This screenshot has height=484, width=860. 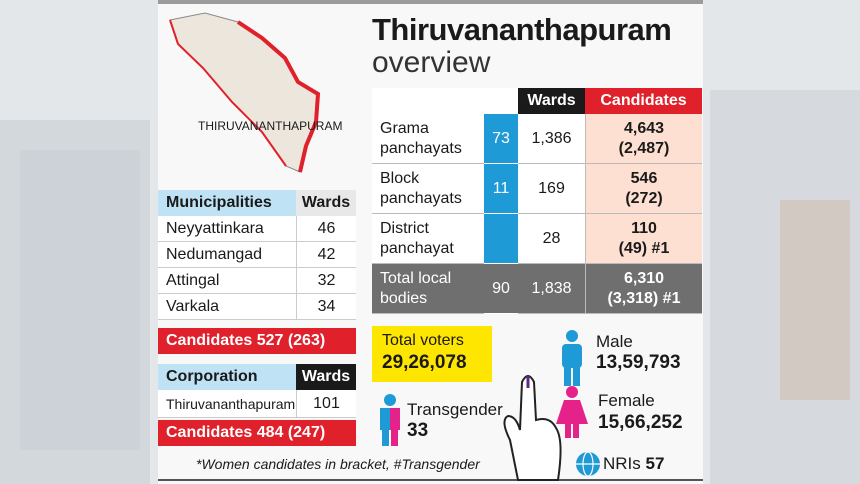 What do you see at coordinates (278, 96) in the screenshot?
I see `map-edge` at bounding box center [278, 96].